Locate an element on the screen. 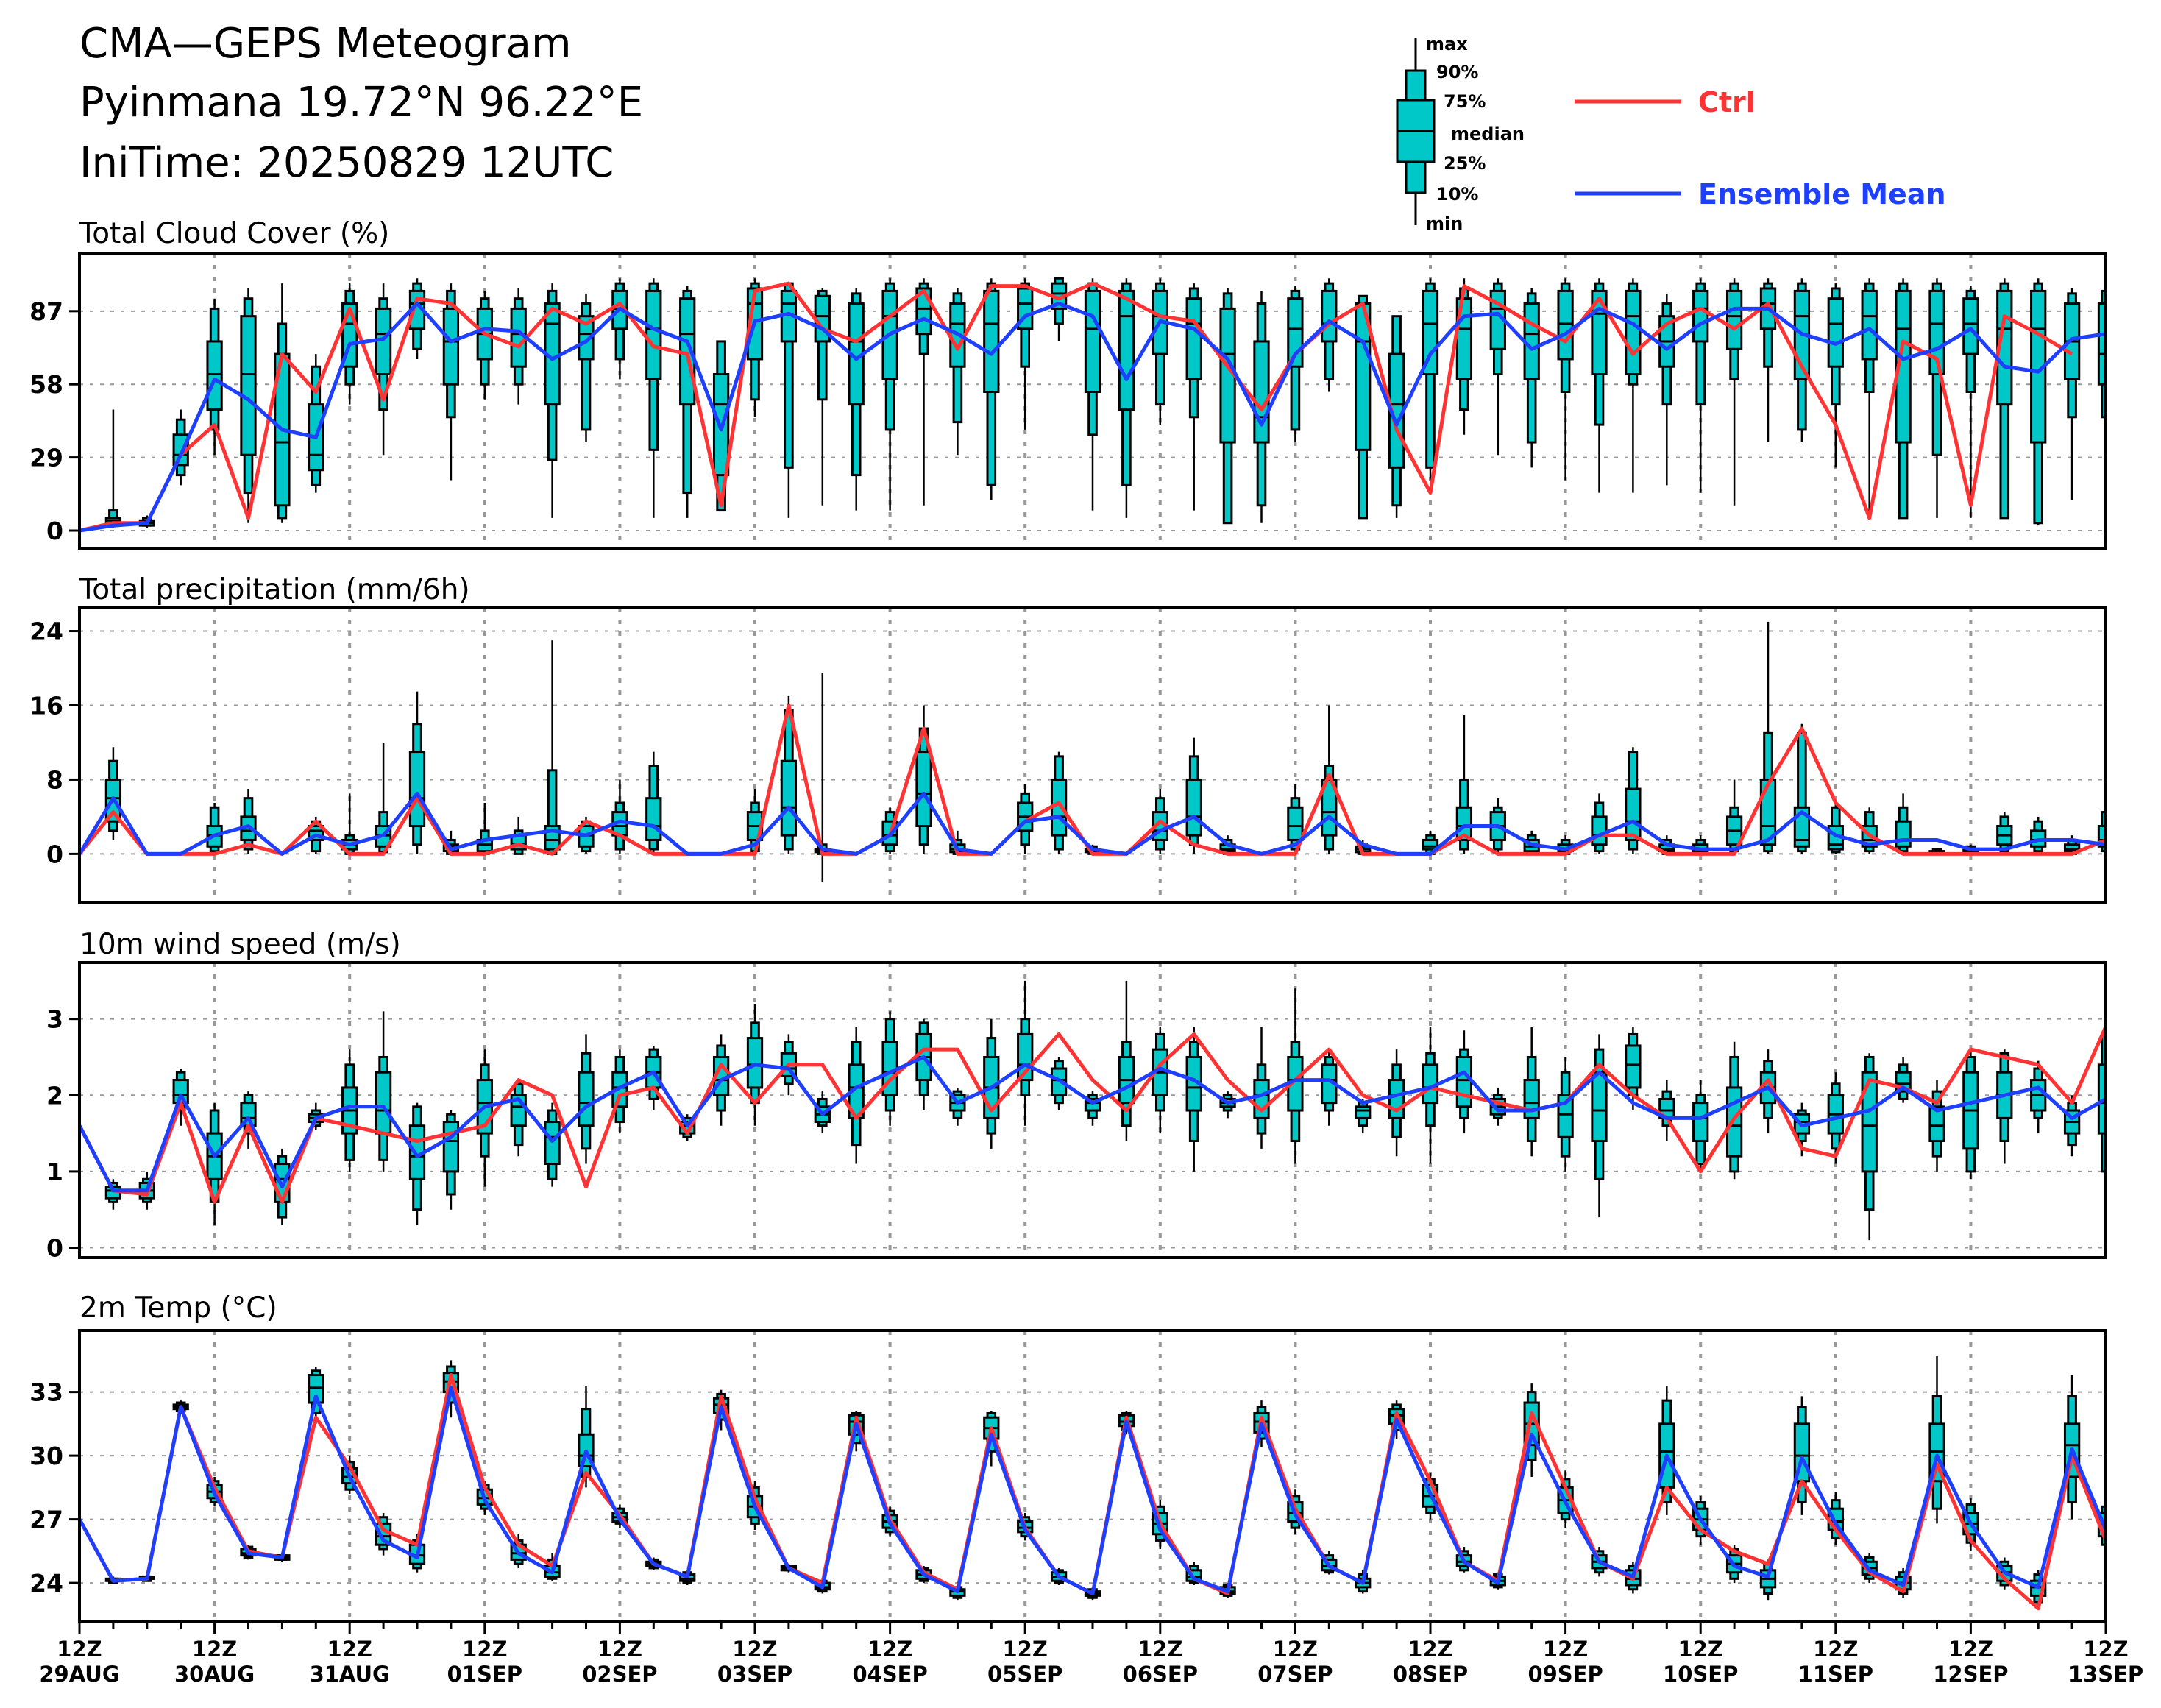  x-tick-label-date: 07SEP is located at coordinates (1295, 1675).